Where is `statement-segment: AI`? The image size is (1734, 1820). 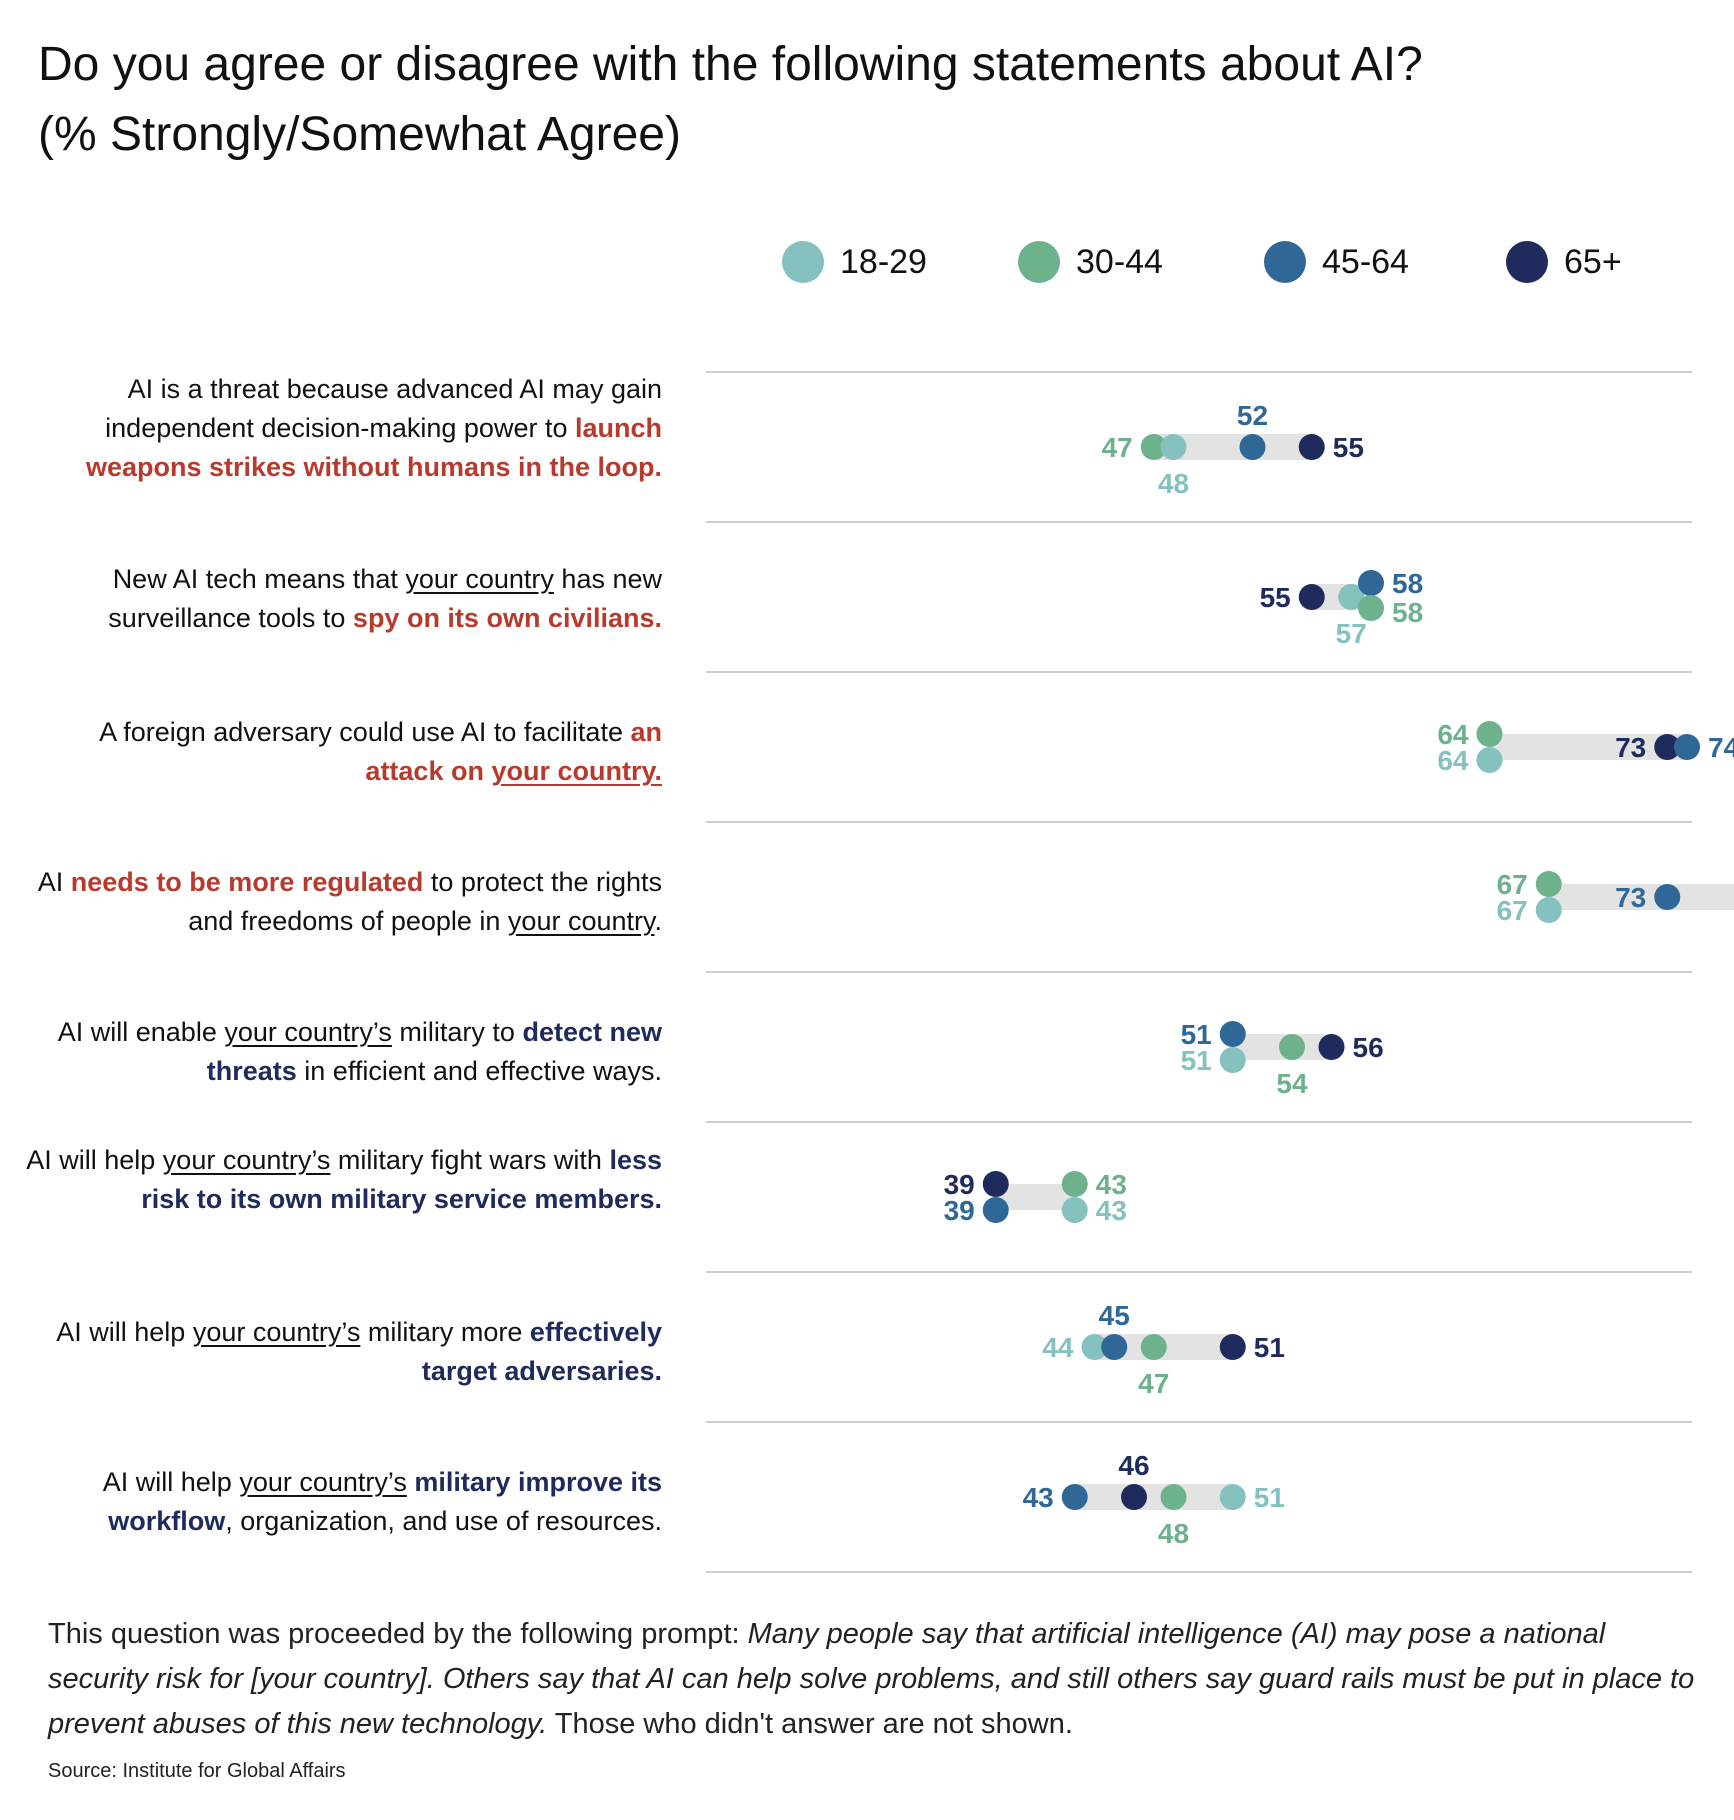
statement-segment: AI is located at coordinates (54, 882).